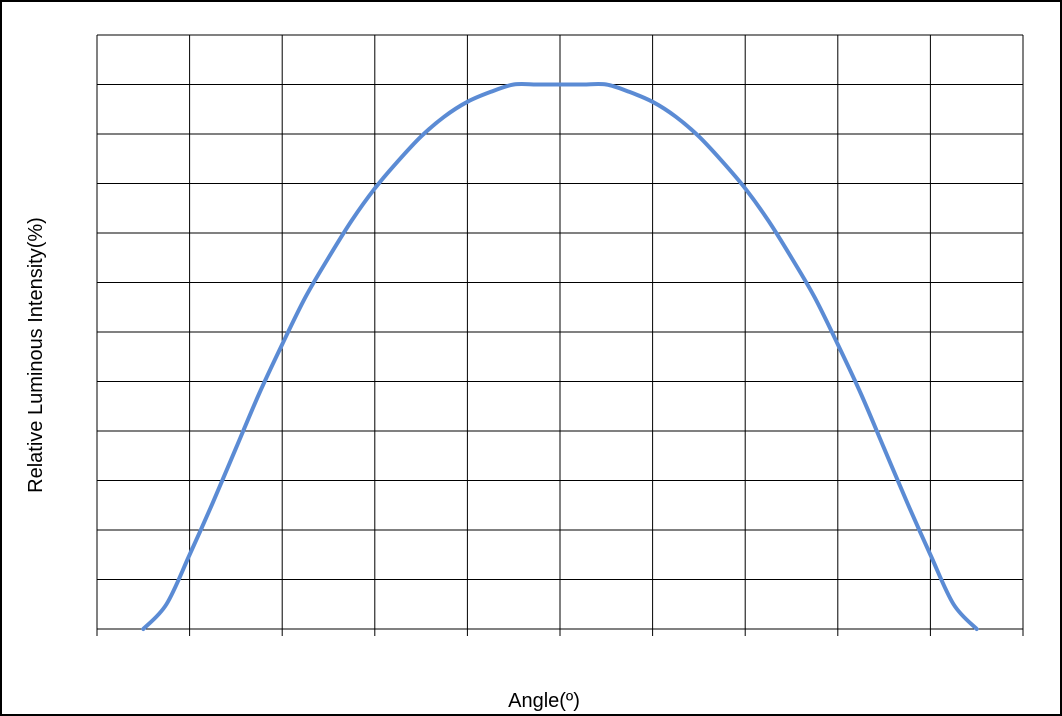 The width and height of the screenshot is (1062, 716). What do you see at coordinates (560, 632) in the screenshot?
I see `axis-ticks` at bounding box center [560, 632].